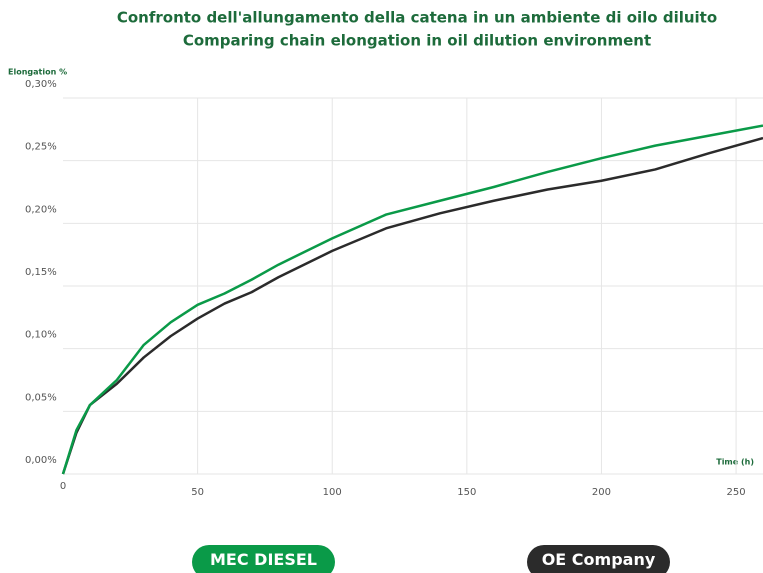 This screenshot has width=763, height=573. Describe the element at coordinates (41, 397) in the screenshot. I see `y-tick-label: 0,05%` at that location.